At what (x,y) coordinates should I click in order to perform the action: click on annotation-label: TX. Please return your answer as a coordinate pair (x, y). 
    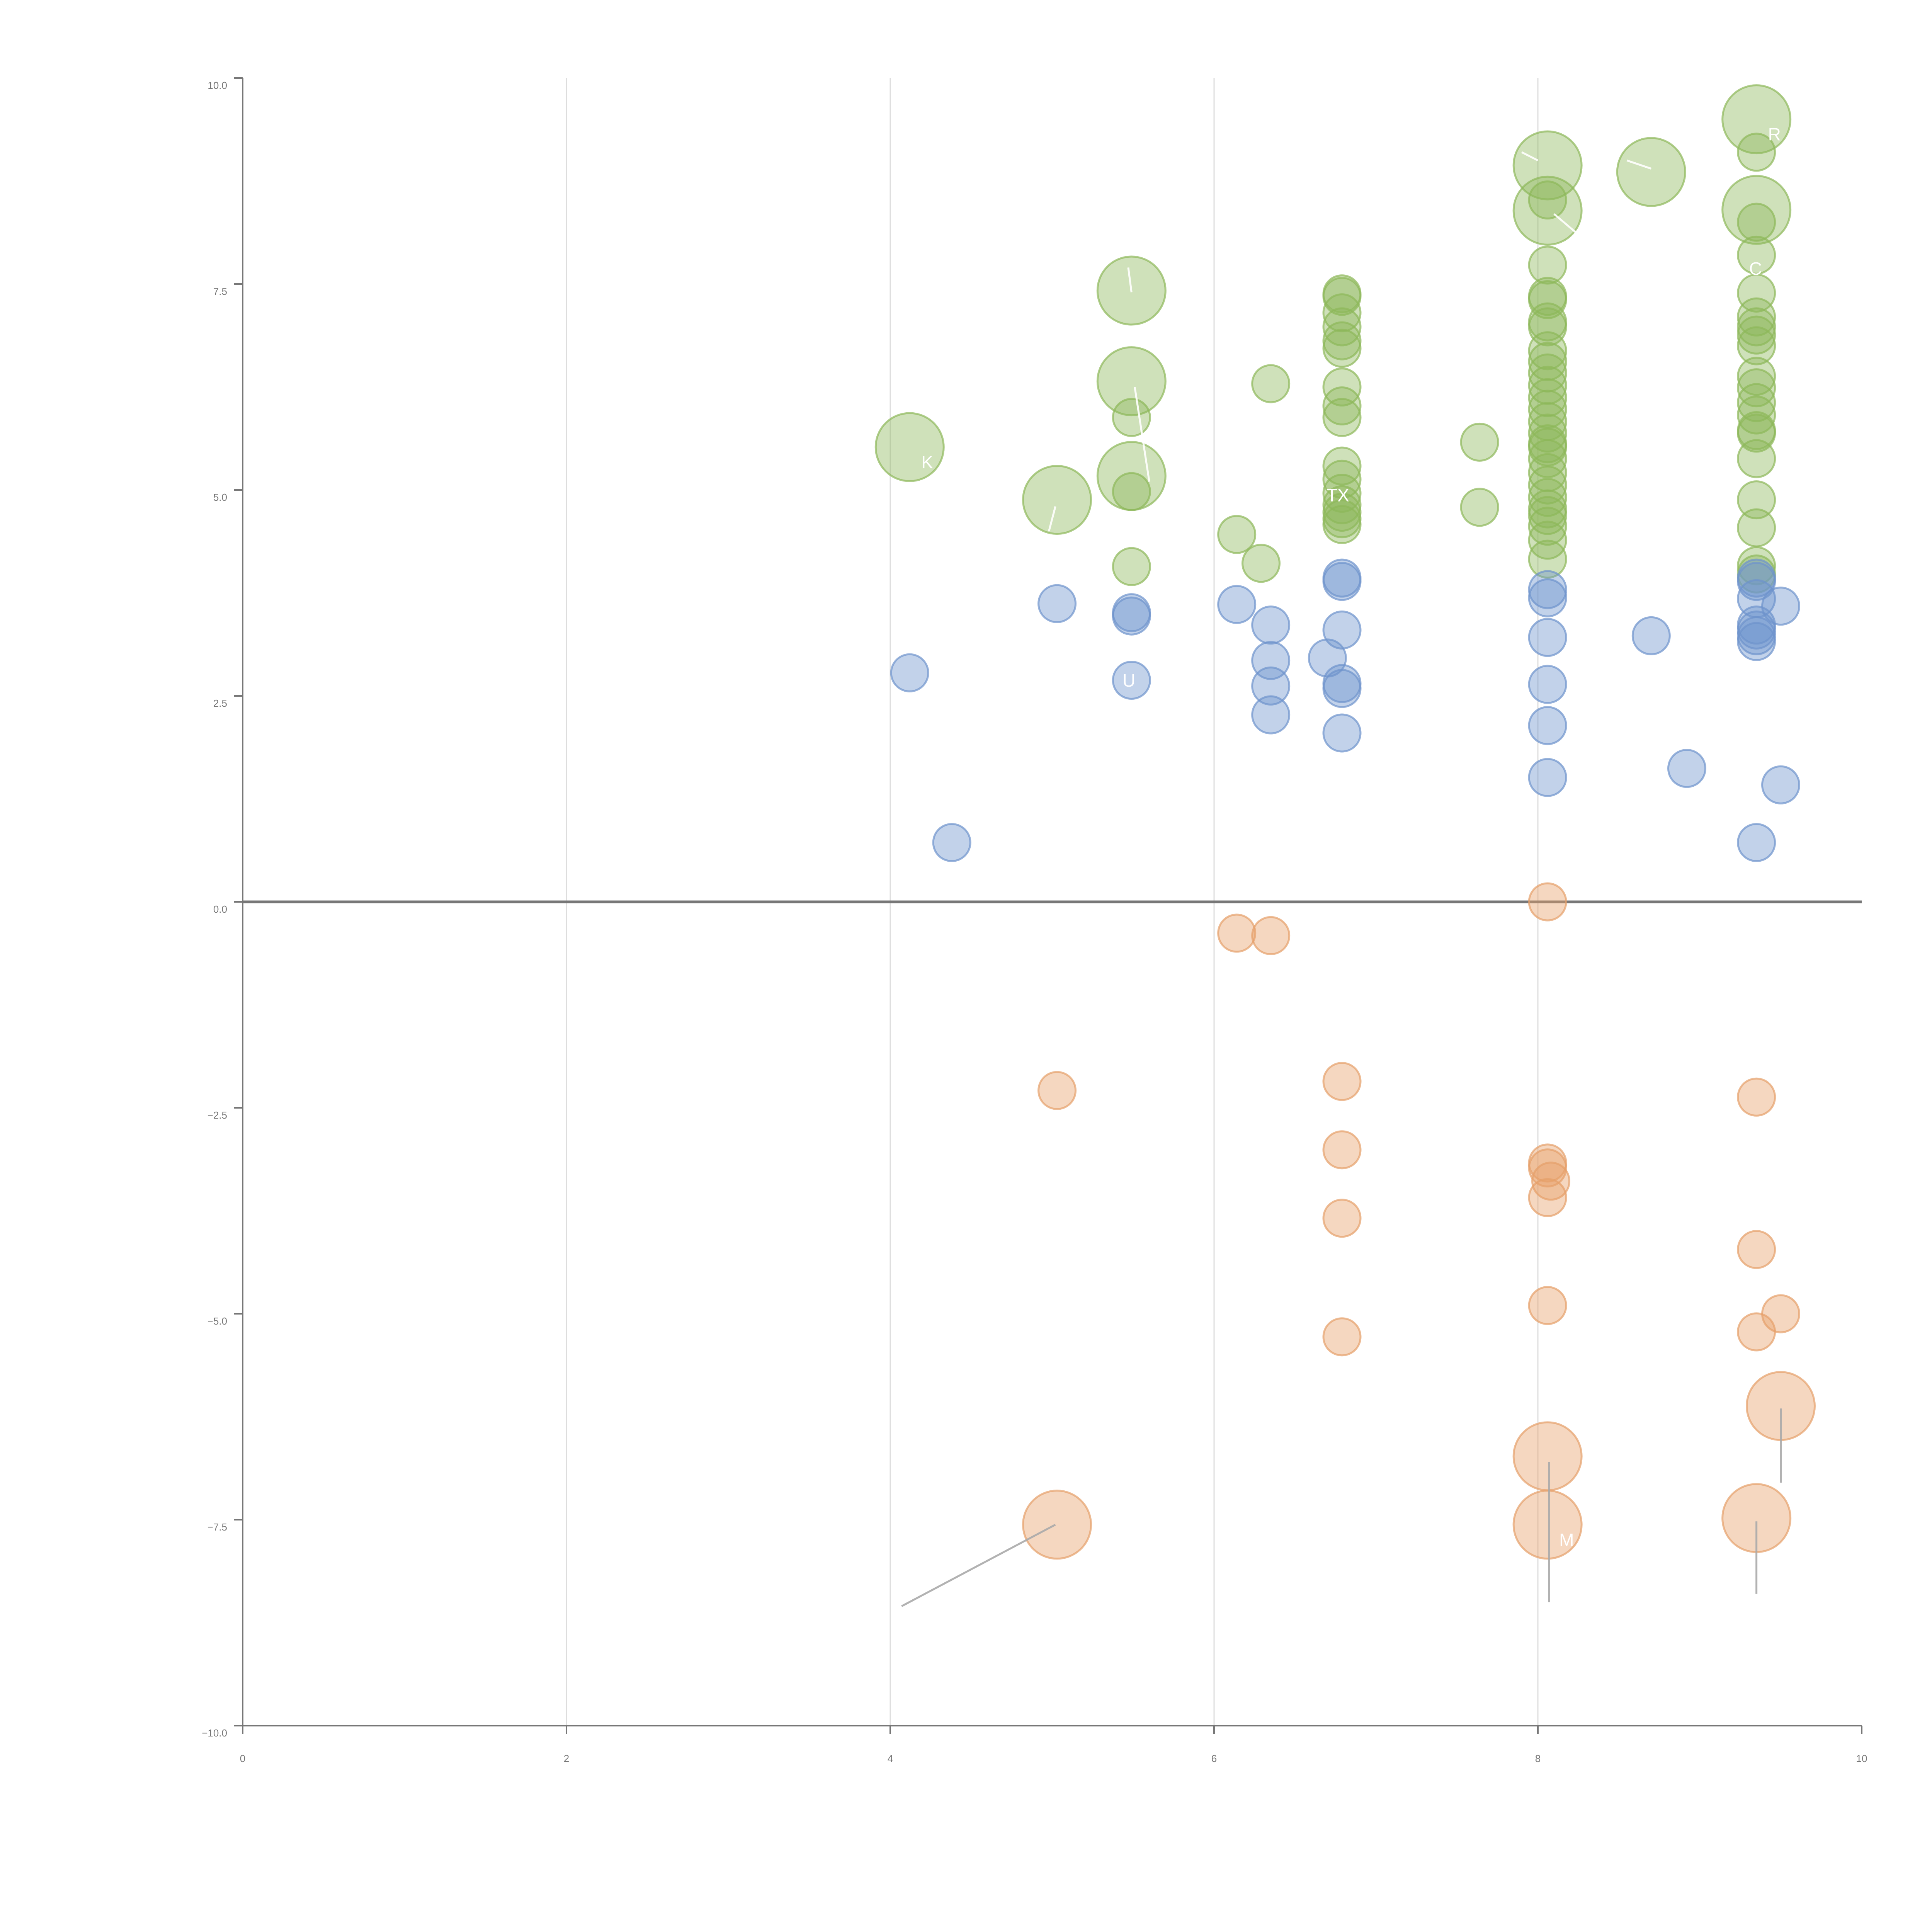
    Looking at the image, I should click on (1338, 495).